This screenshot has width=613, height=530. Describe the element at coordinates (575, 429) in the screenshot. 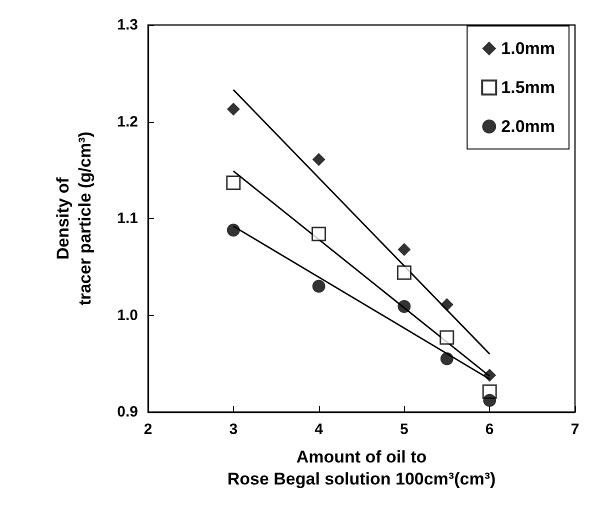

I see `x-tick-label: 7` at that location.